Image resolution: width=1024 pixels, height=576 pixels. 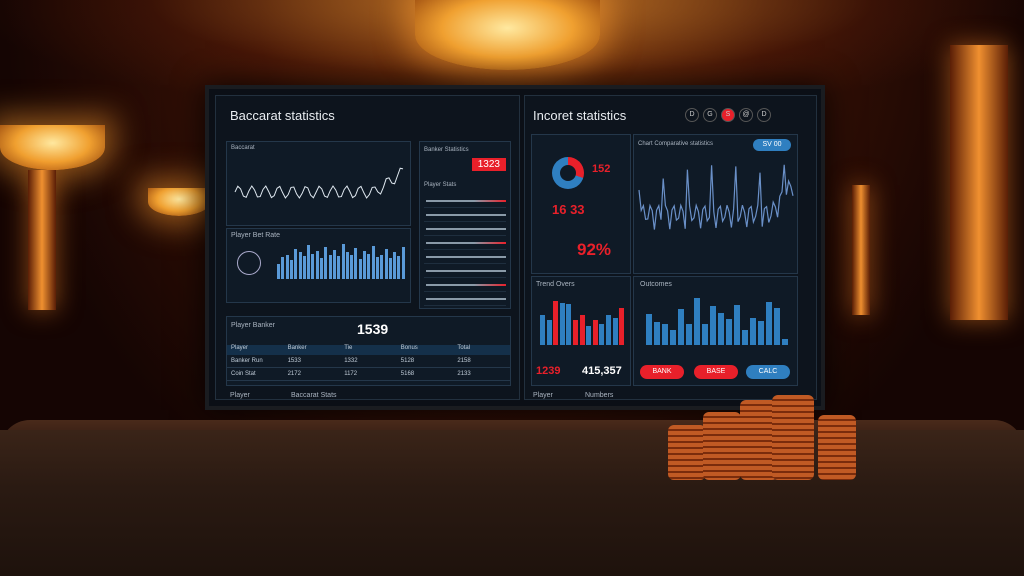 What do you see at coordinates (979, 182) in the screenshot?
I see `wall-light-right` at bounding box center [979, 182].